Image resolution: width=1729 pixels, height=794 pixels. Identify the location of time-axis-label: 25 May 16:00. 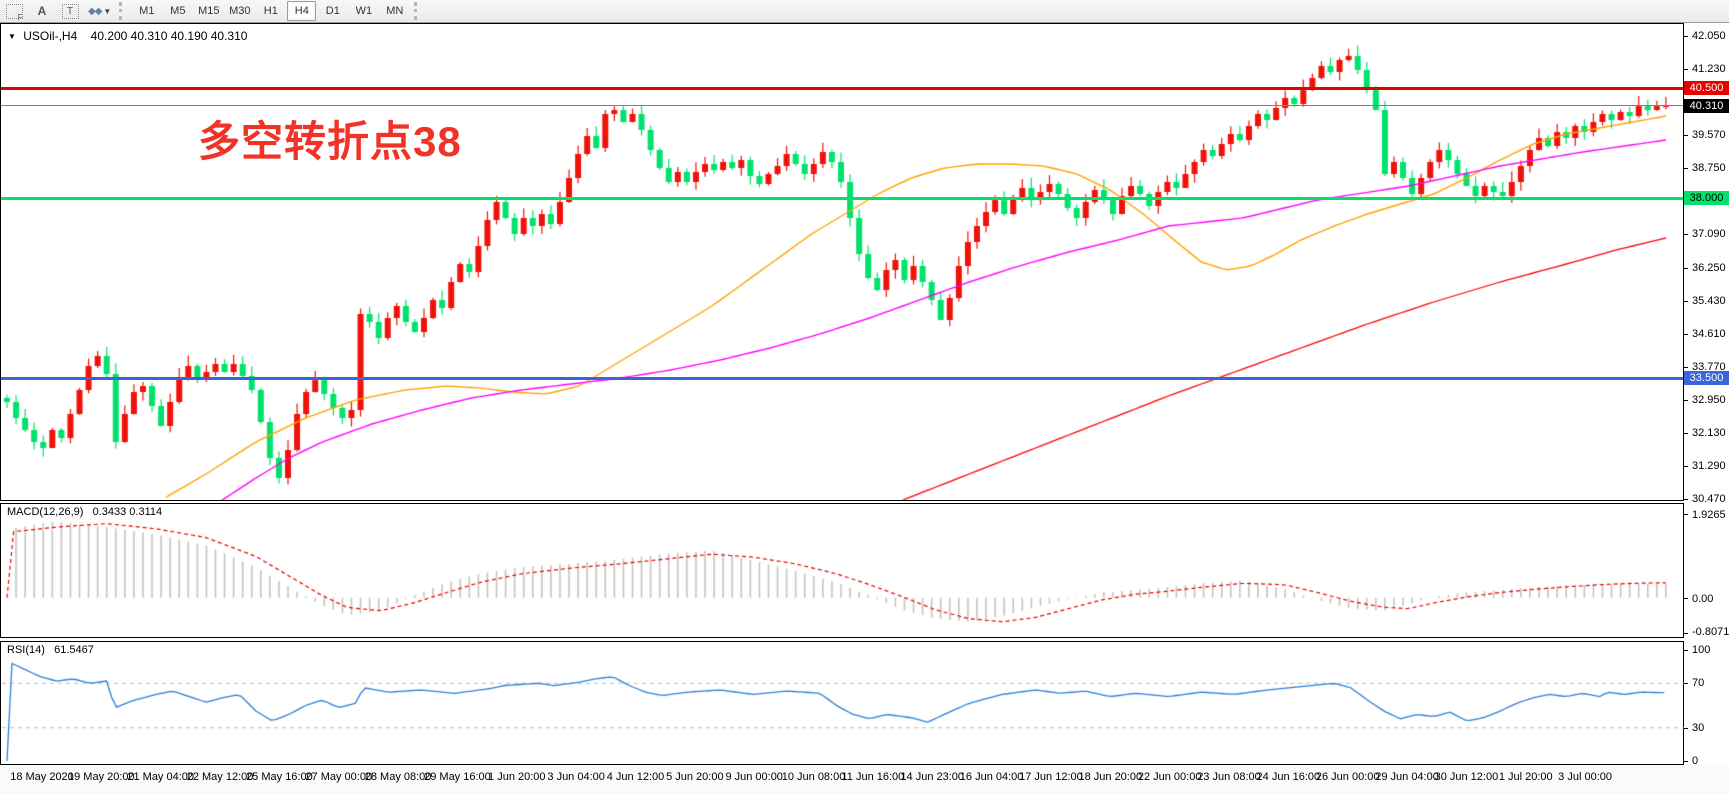
(279, 777).